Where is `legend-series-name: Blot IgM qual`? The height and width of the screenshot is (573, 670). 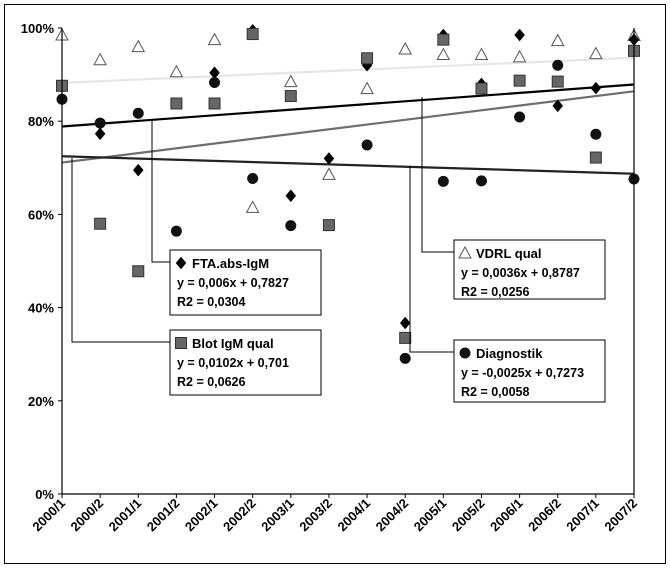 legend-series-name: Blot IgM qual is located at coordinates (233, 343).